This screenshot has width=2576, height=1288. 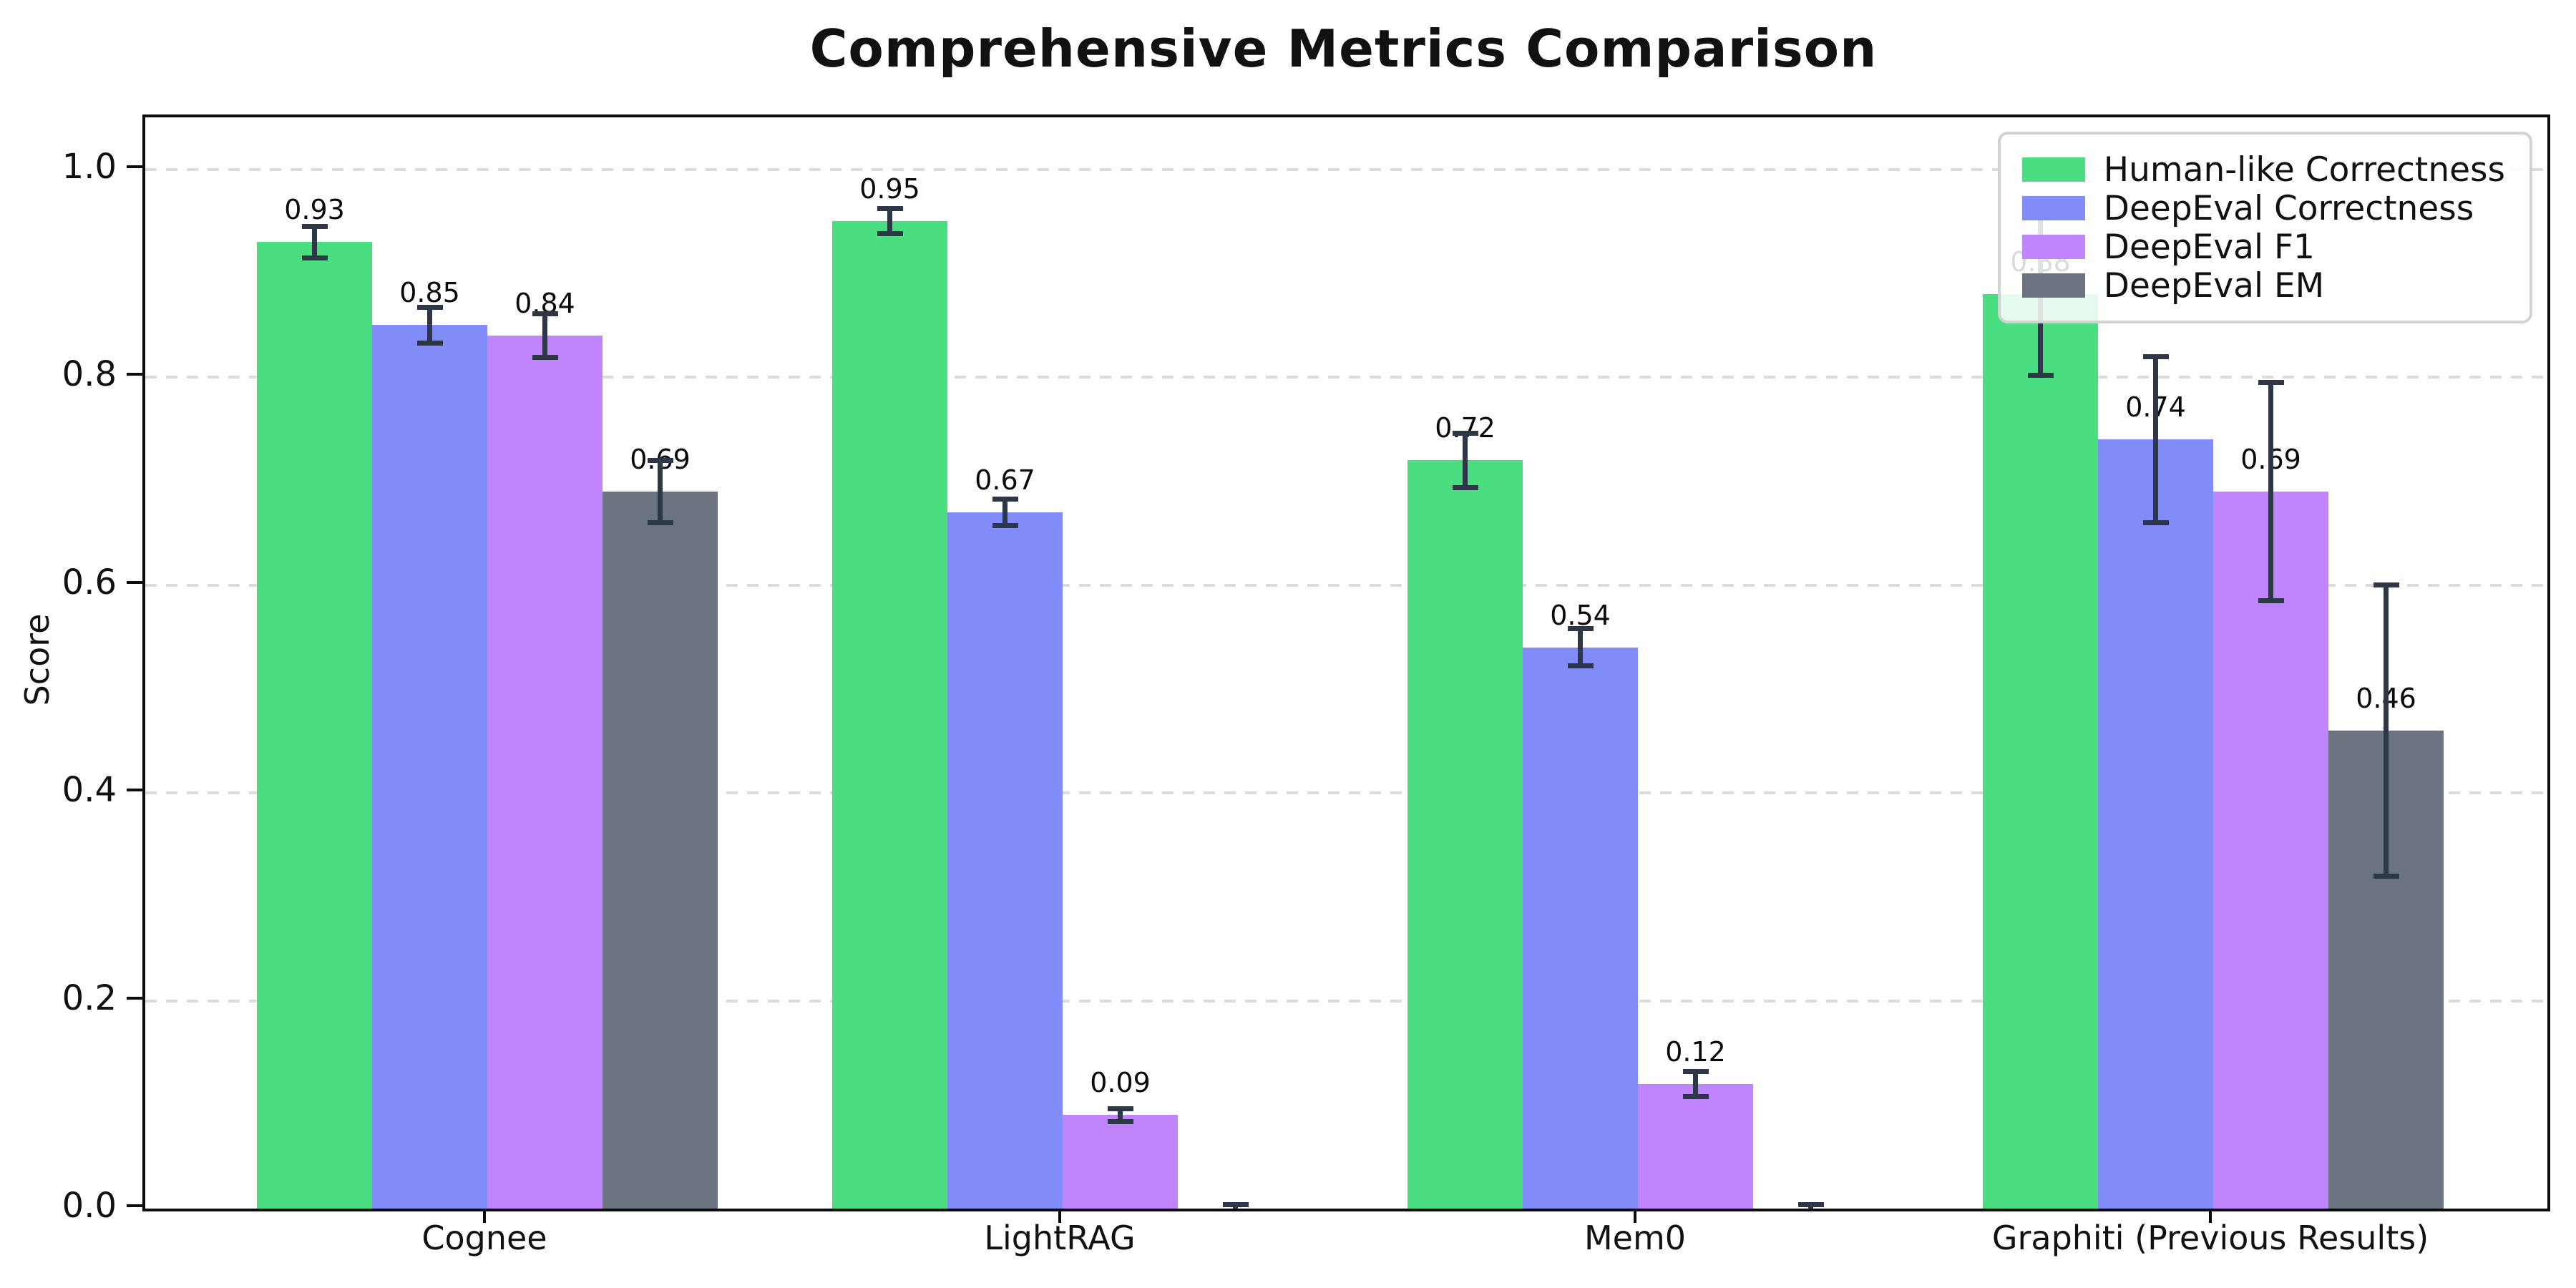 I want to click on bar-value-label: 0.12, so click(x=1695, y=1051).